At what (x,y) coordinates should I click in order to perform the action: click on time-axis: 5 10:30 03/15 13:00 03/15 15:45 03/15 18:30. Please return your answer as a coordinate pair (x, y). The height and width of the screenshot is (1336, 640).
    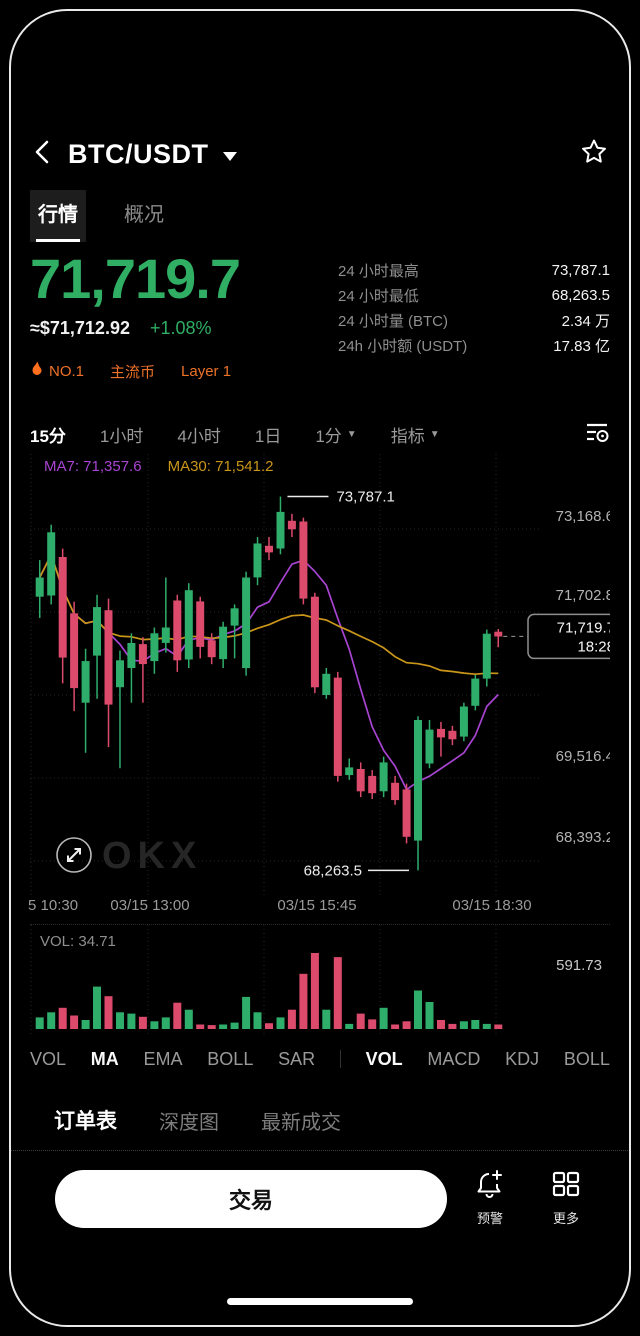
    Looking at the image, I should click on (319, 909).